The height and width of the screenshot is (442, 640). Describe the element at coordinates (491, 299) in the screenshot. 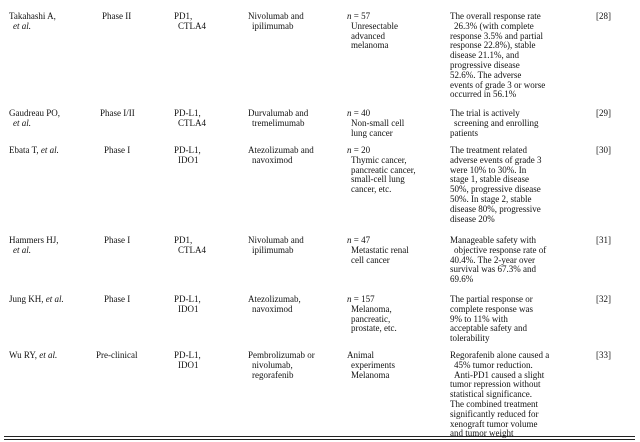

I see `outcome-line: The partial response or` at that location.